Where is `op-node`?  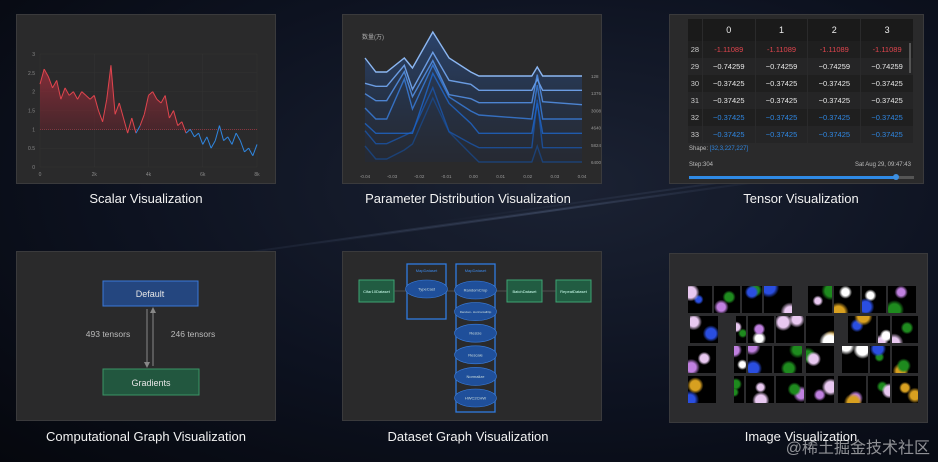 op-node is located at coordinates (475, 398).